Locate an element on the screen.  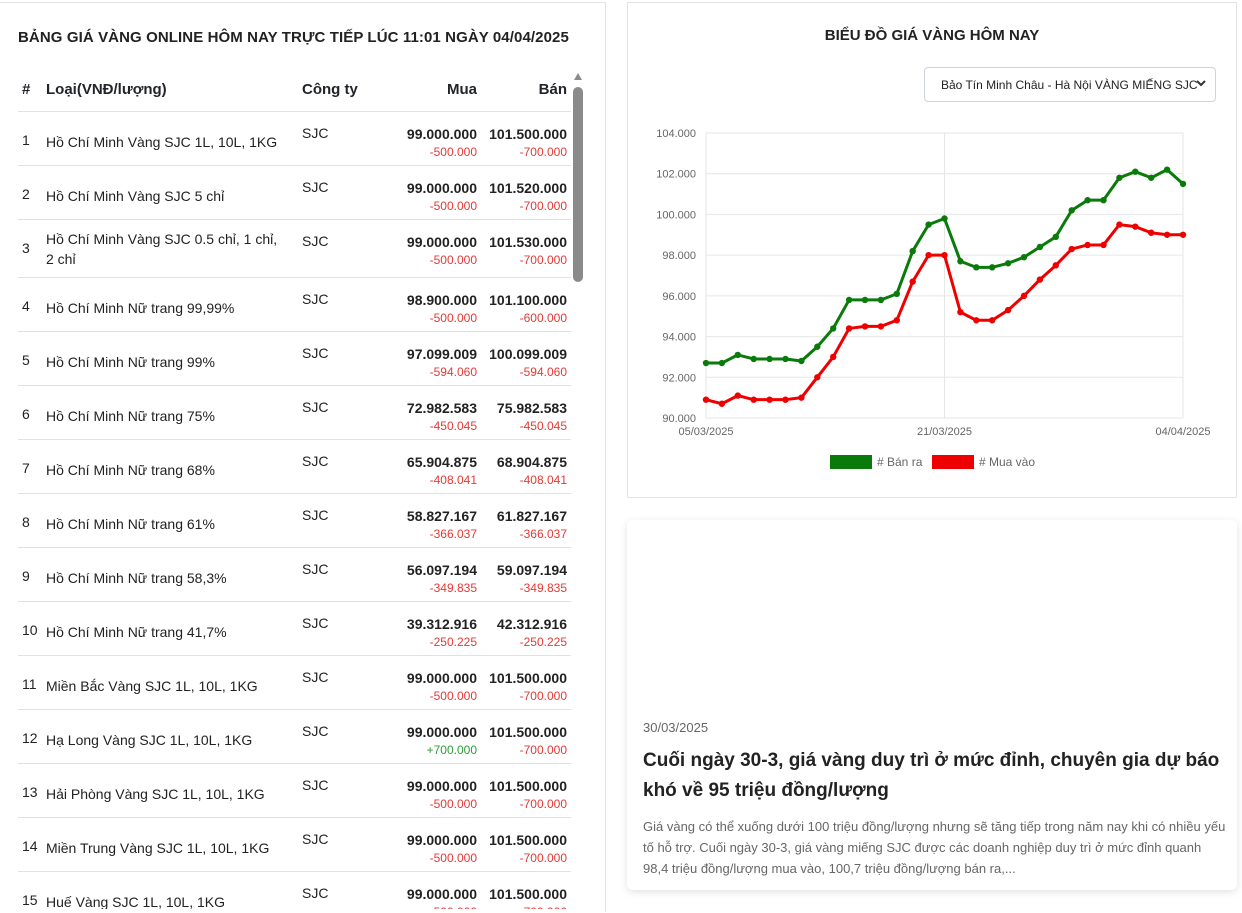
x-tick-label: 05/03/2025 is located at coordinates (705, 432).